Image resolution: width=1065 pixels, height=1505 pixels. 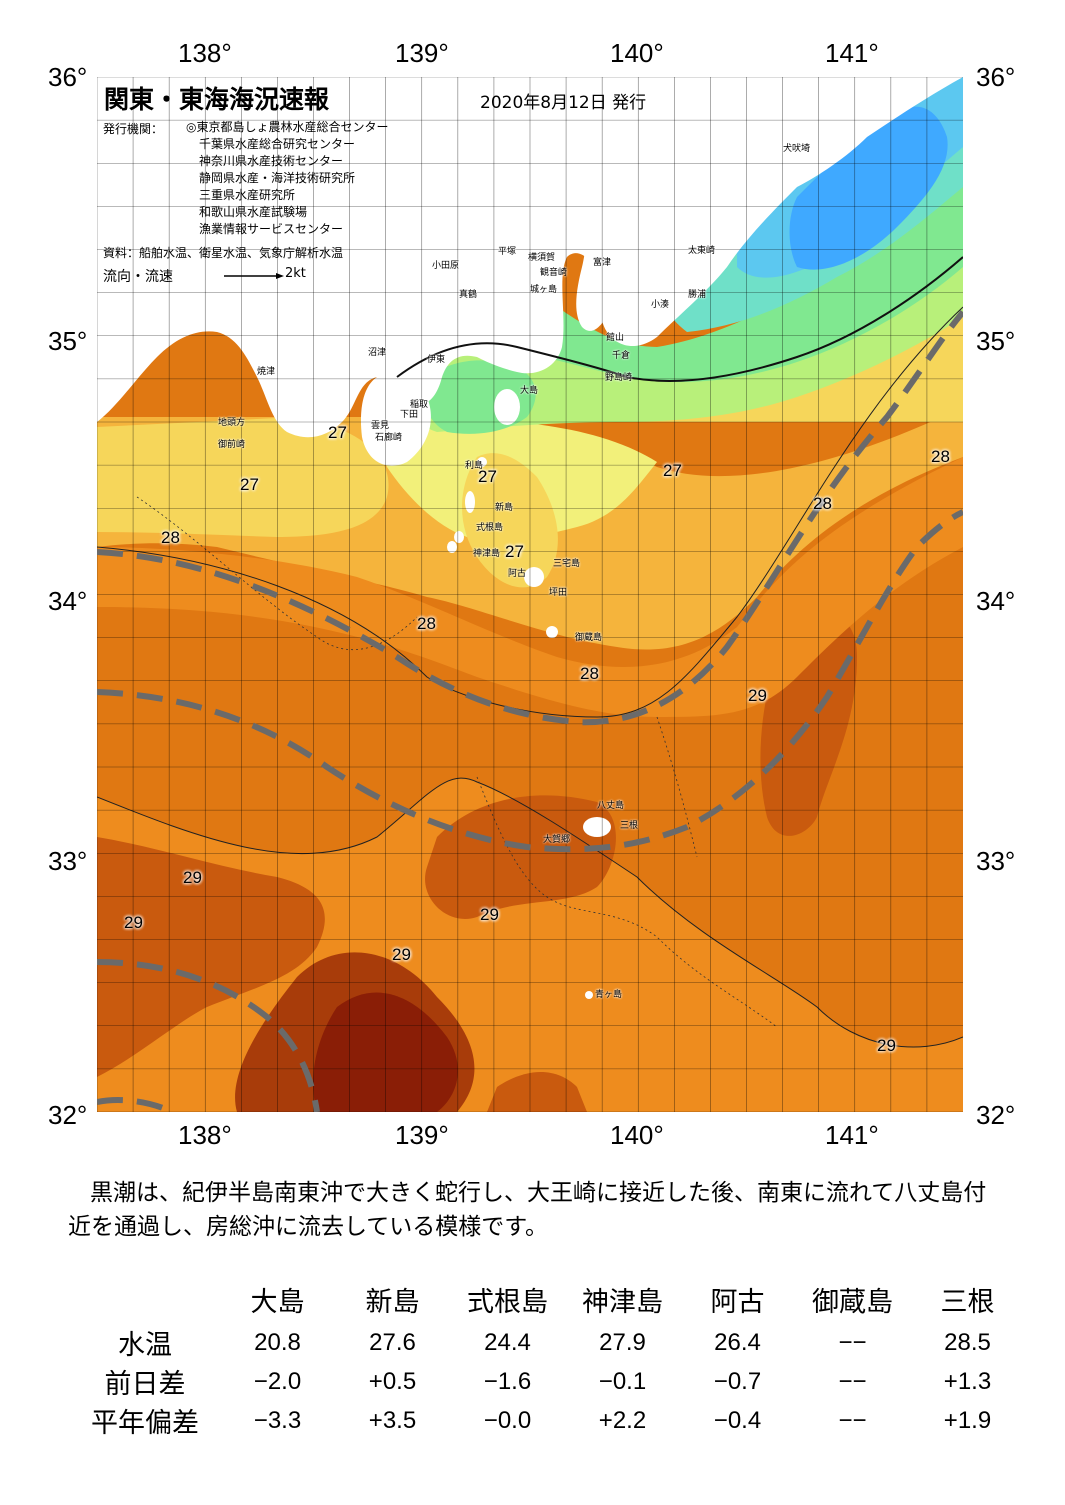 I want to click on place-label: 三根, so click(x=629, y=826).